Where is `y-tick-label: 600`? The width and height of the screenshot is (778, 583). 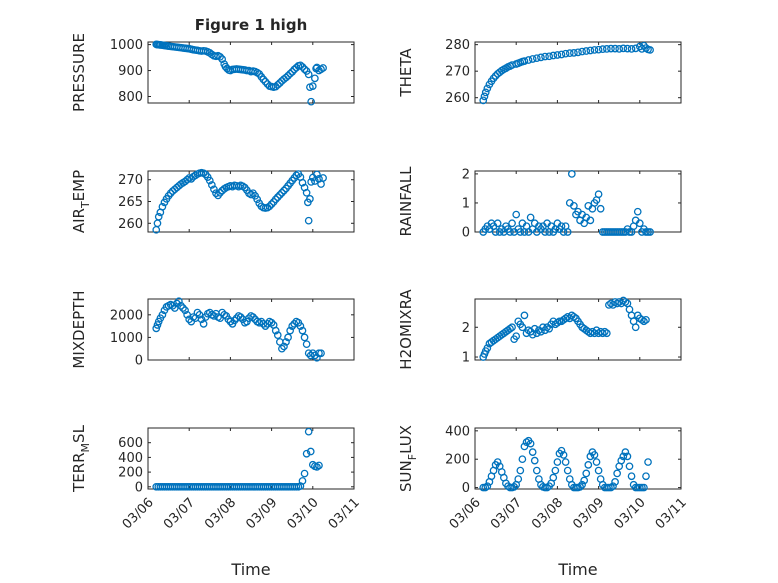 y-tick-label: 600 is located at coordinates (130, 443).